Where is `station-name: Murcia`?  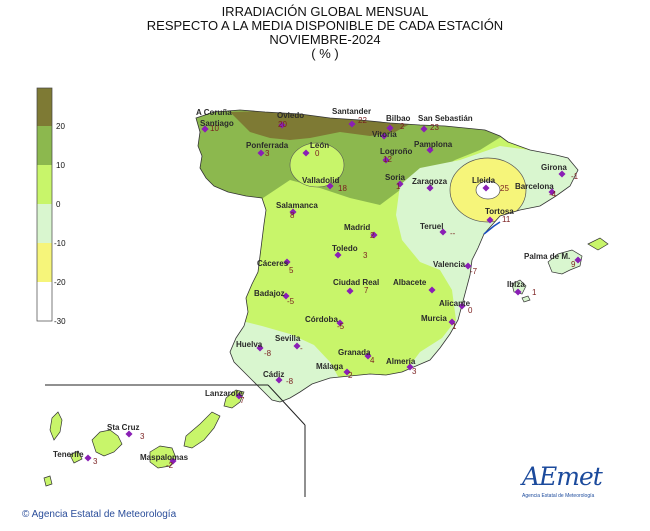 station-name: Murcia is located at coordinates (434, 318).